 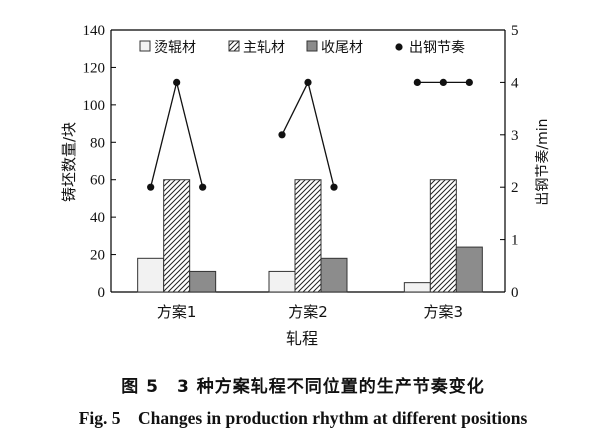 I want to click on x-tick-label: 方案1, so click(x=177, y=312).